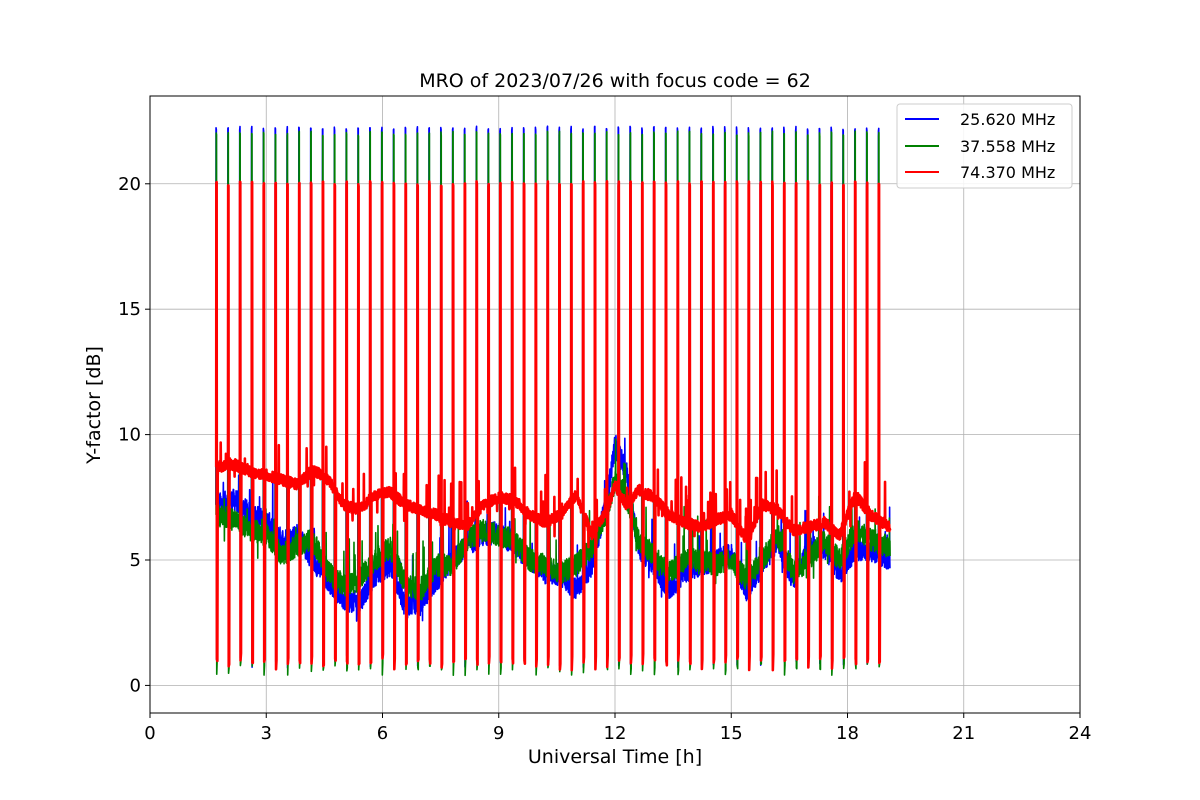  I want to click on x-tick-label-15: 15, so click(731, 733).